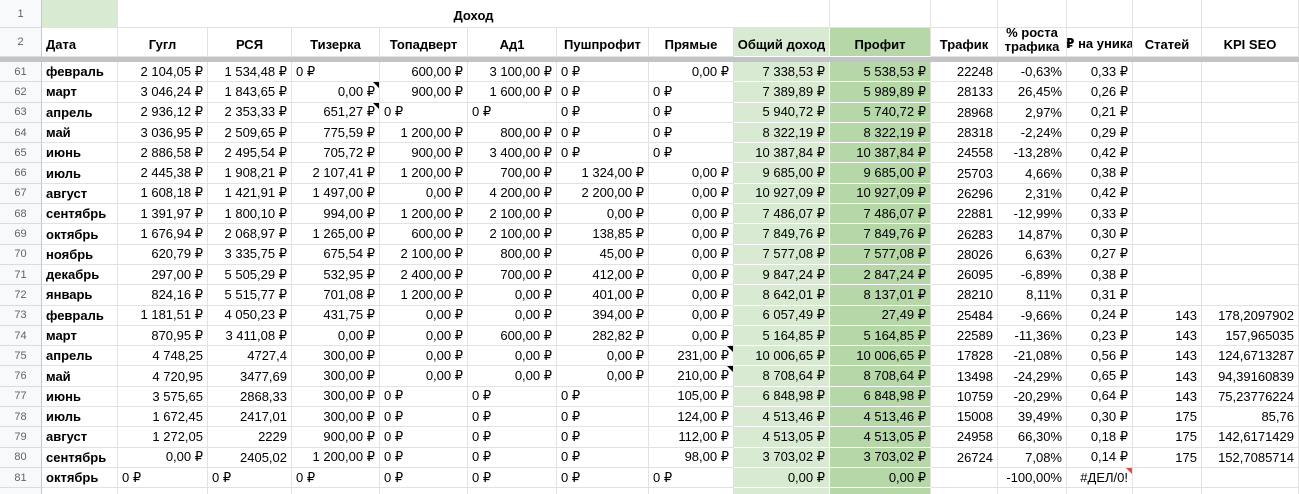 Image resolution: width=1299 pixels, height=494 pixels. I want to click on cell-rost-trafika: 7,08%, so click(1032, 457).